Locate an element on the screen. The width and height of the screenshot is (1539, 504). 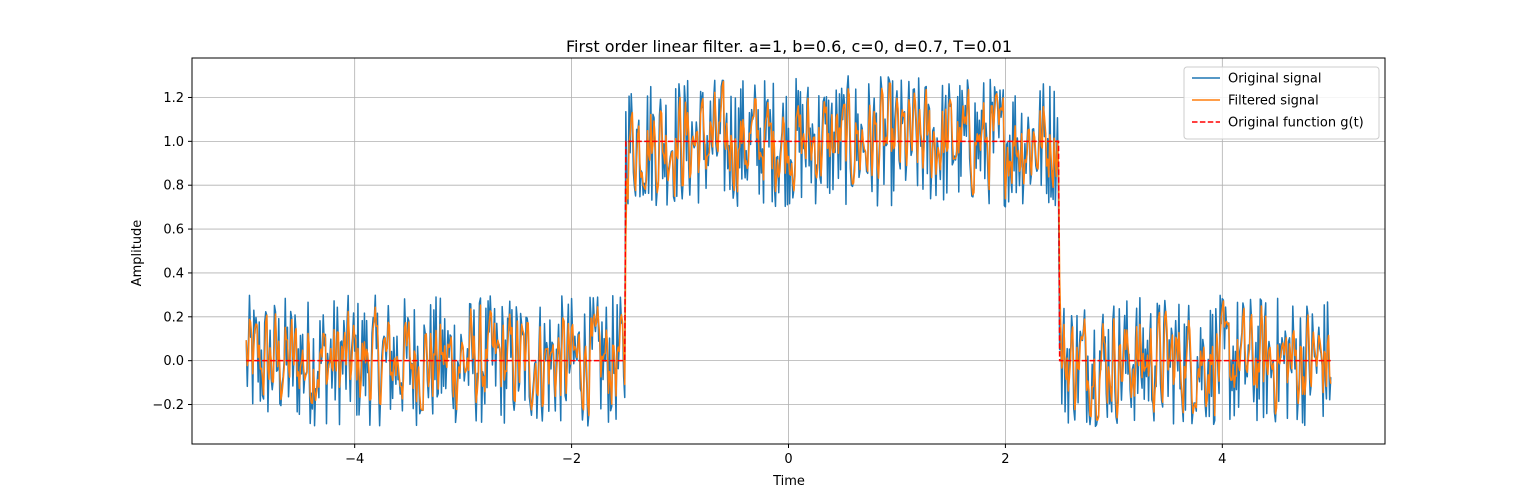
y-tick-label: 0.0 is located at coordinates (173, 361).